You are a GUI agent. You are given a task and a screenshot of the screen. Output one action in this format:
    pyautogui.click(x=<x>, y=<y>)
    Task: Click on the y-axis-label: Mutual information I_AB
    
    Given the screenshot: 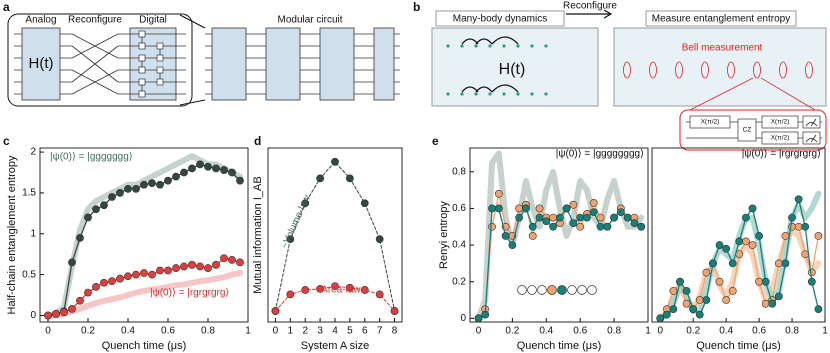 What is the action you would take?
    pyautogui.click(x=258, y=234)
    